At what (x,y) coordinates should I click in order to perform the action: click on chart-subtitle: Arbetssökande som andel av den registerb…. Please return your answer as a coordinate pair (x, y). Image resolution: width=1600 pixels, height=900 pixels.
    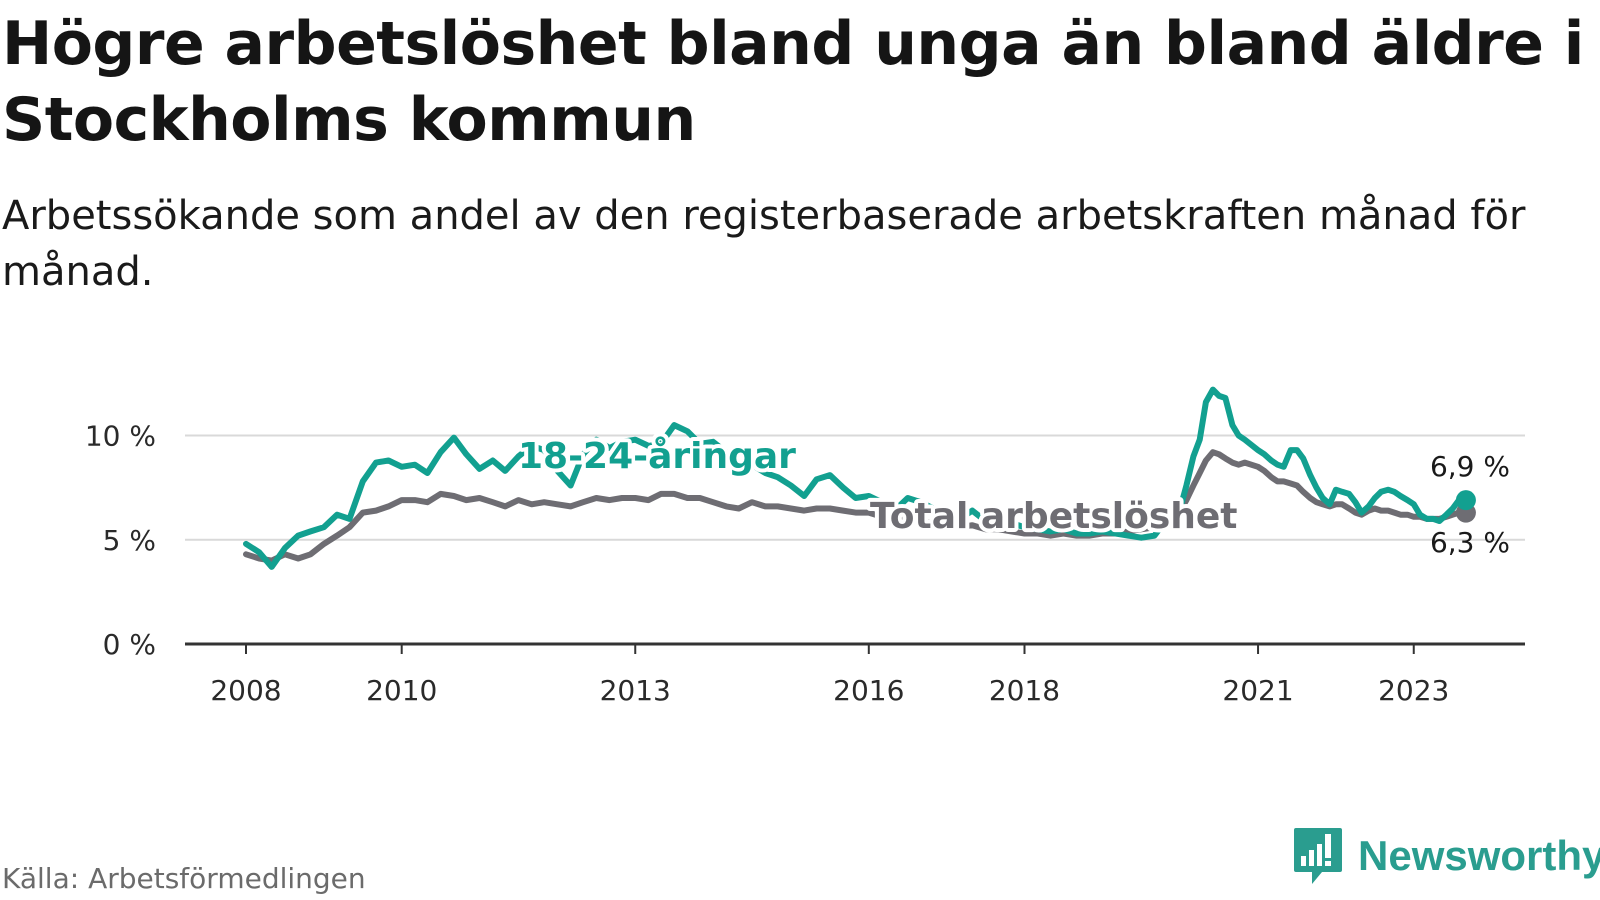
    Looking at the image, I should click on (764, 244).